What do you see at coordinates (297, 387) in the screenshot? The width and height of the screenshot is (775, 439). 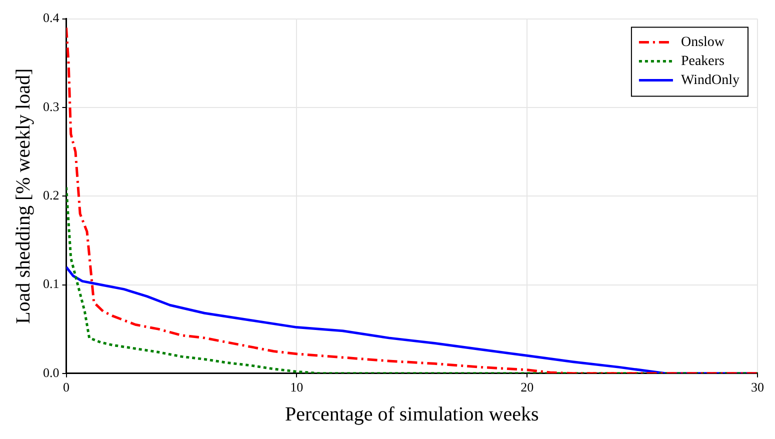 I see `x-tick-label: 10` at bounding box center [297, 387].